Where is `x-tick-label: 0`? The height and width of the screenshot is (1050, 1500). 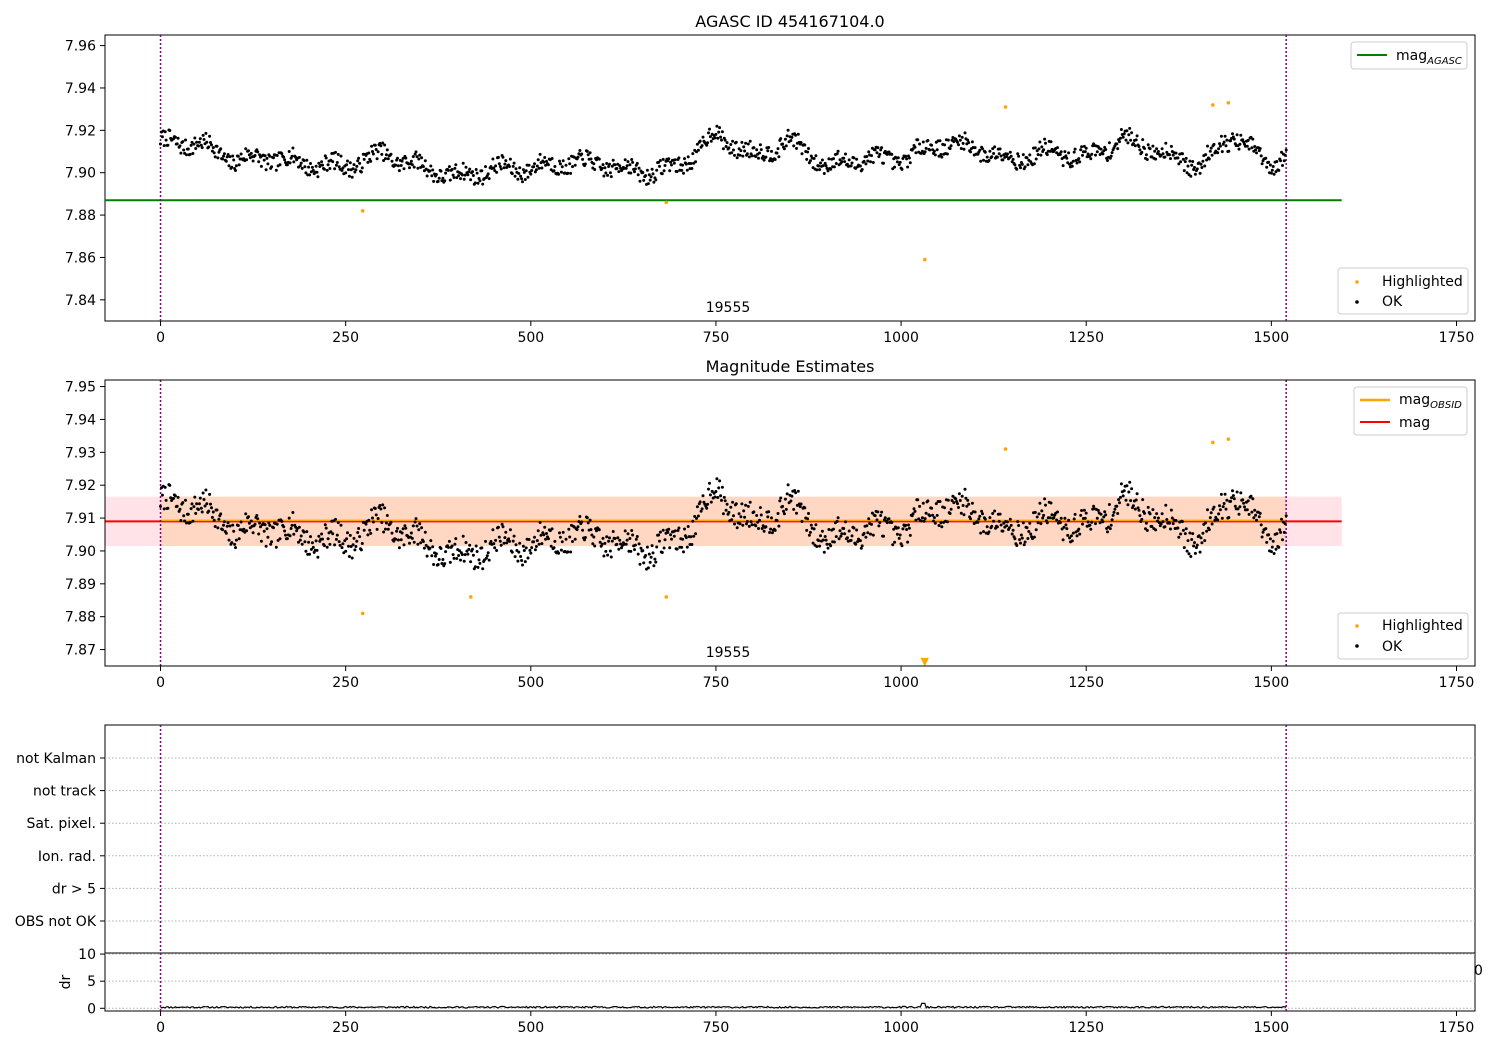 x-tick-label: 0 is located at coordinates (160, 683).